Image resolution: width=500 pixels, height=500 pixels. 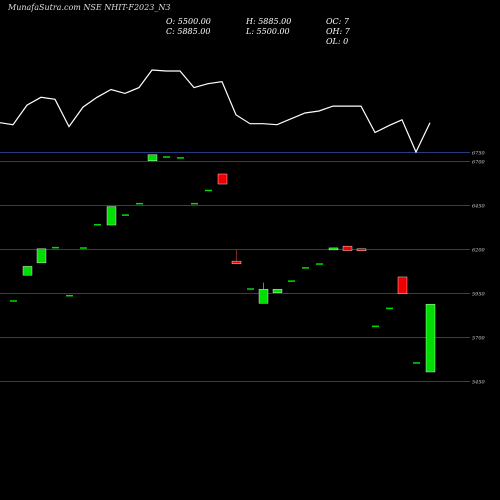 What do you see at coordinates (338, 21) in the screenshot?
I see `ohlc-oc: OC: 7` at bounding box center [338, 21].